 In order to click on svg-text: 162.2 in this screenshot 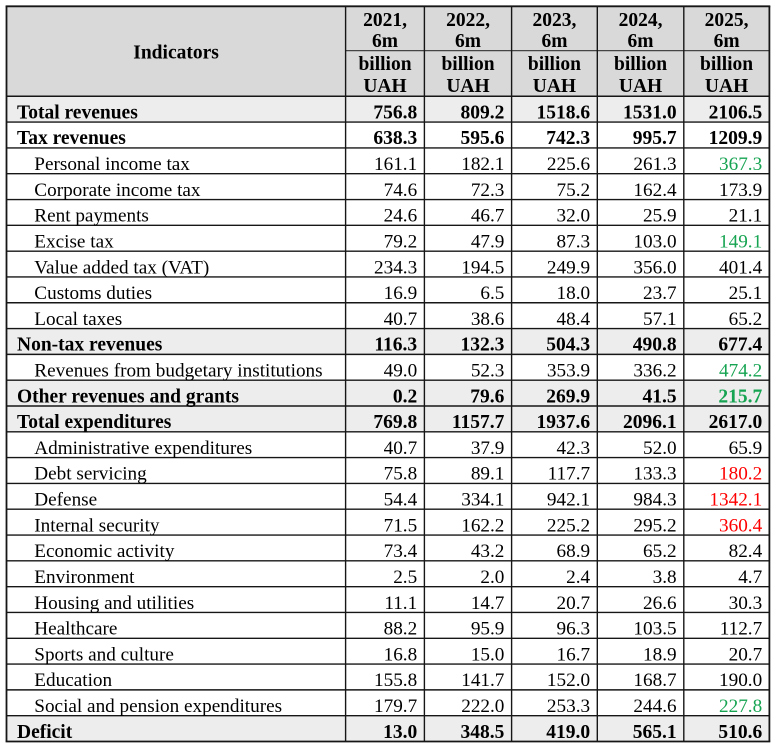, I will do `click(482, 525)`.